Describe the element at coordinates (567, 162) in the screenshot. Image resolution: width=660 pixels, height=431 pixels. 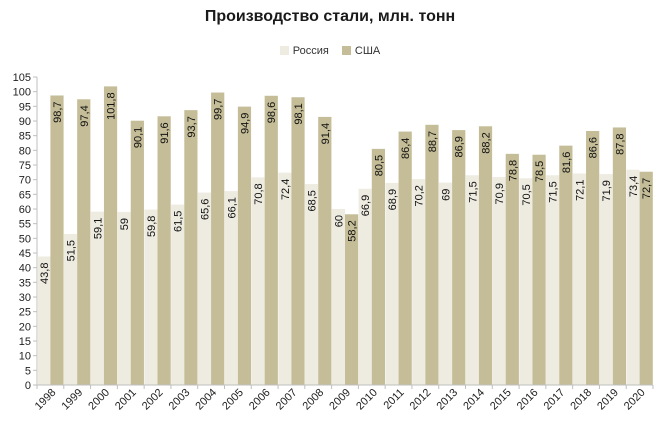
I see `data-label-usa: 81,6` at that location.